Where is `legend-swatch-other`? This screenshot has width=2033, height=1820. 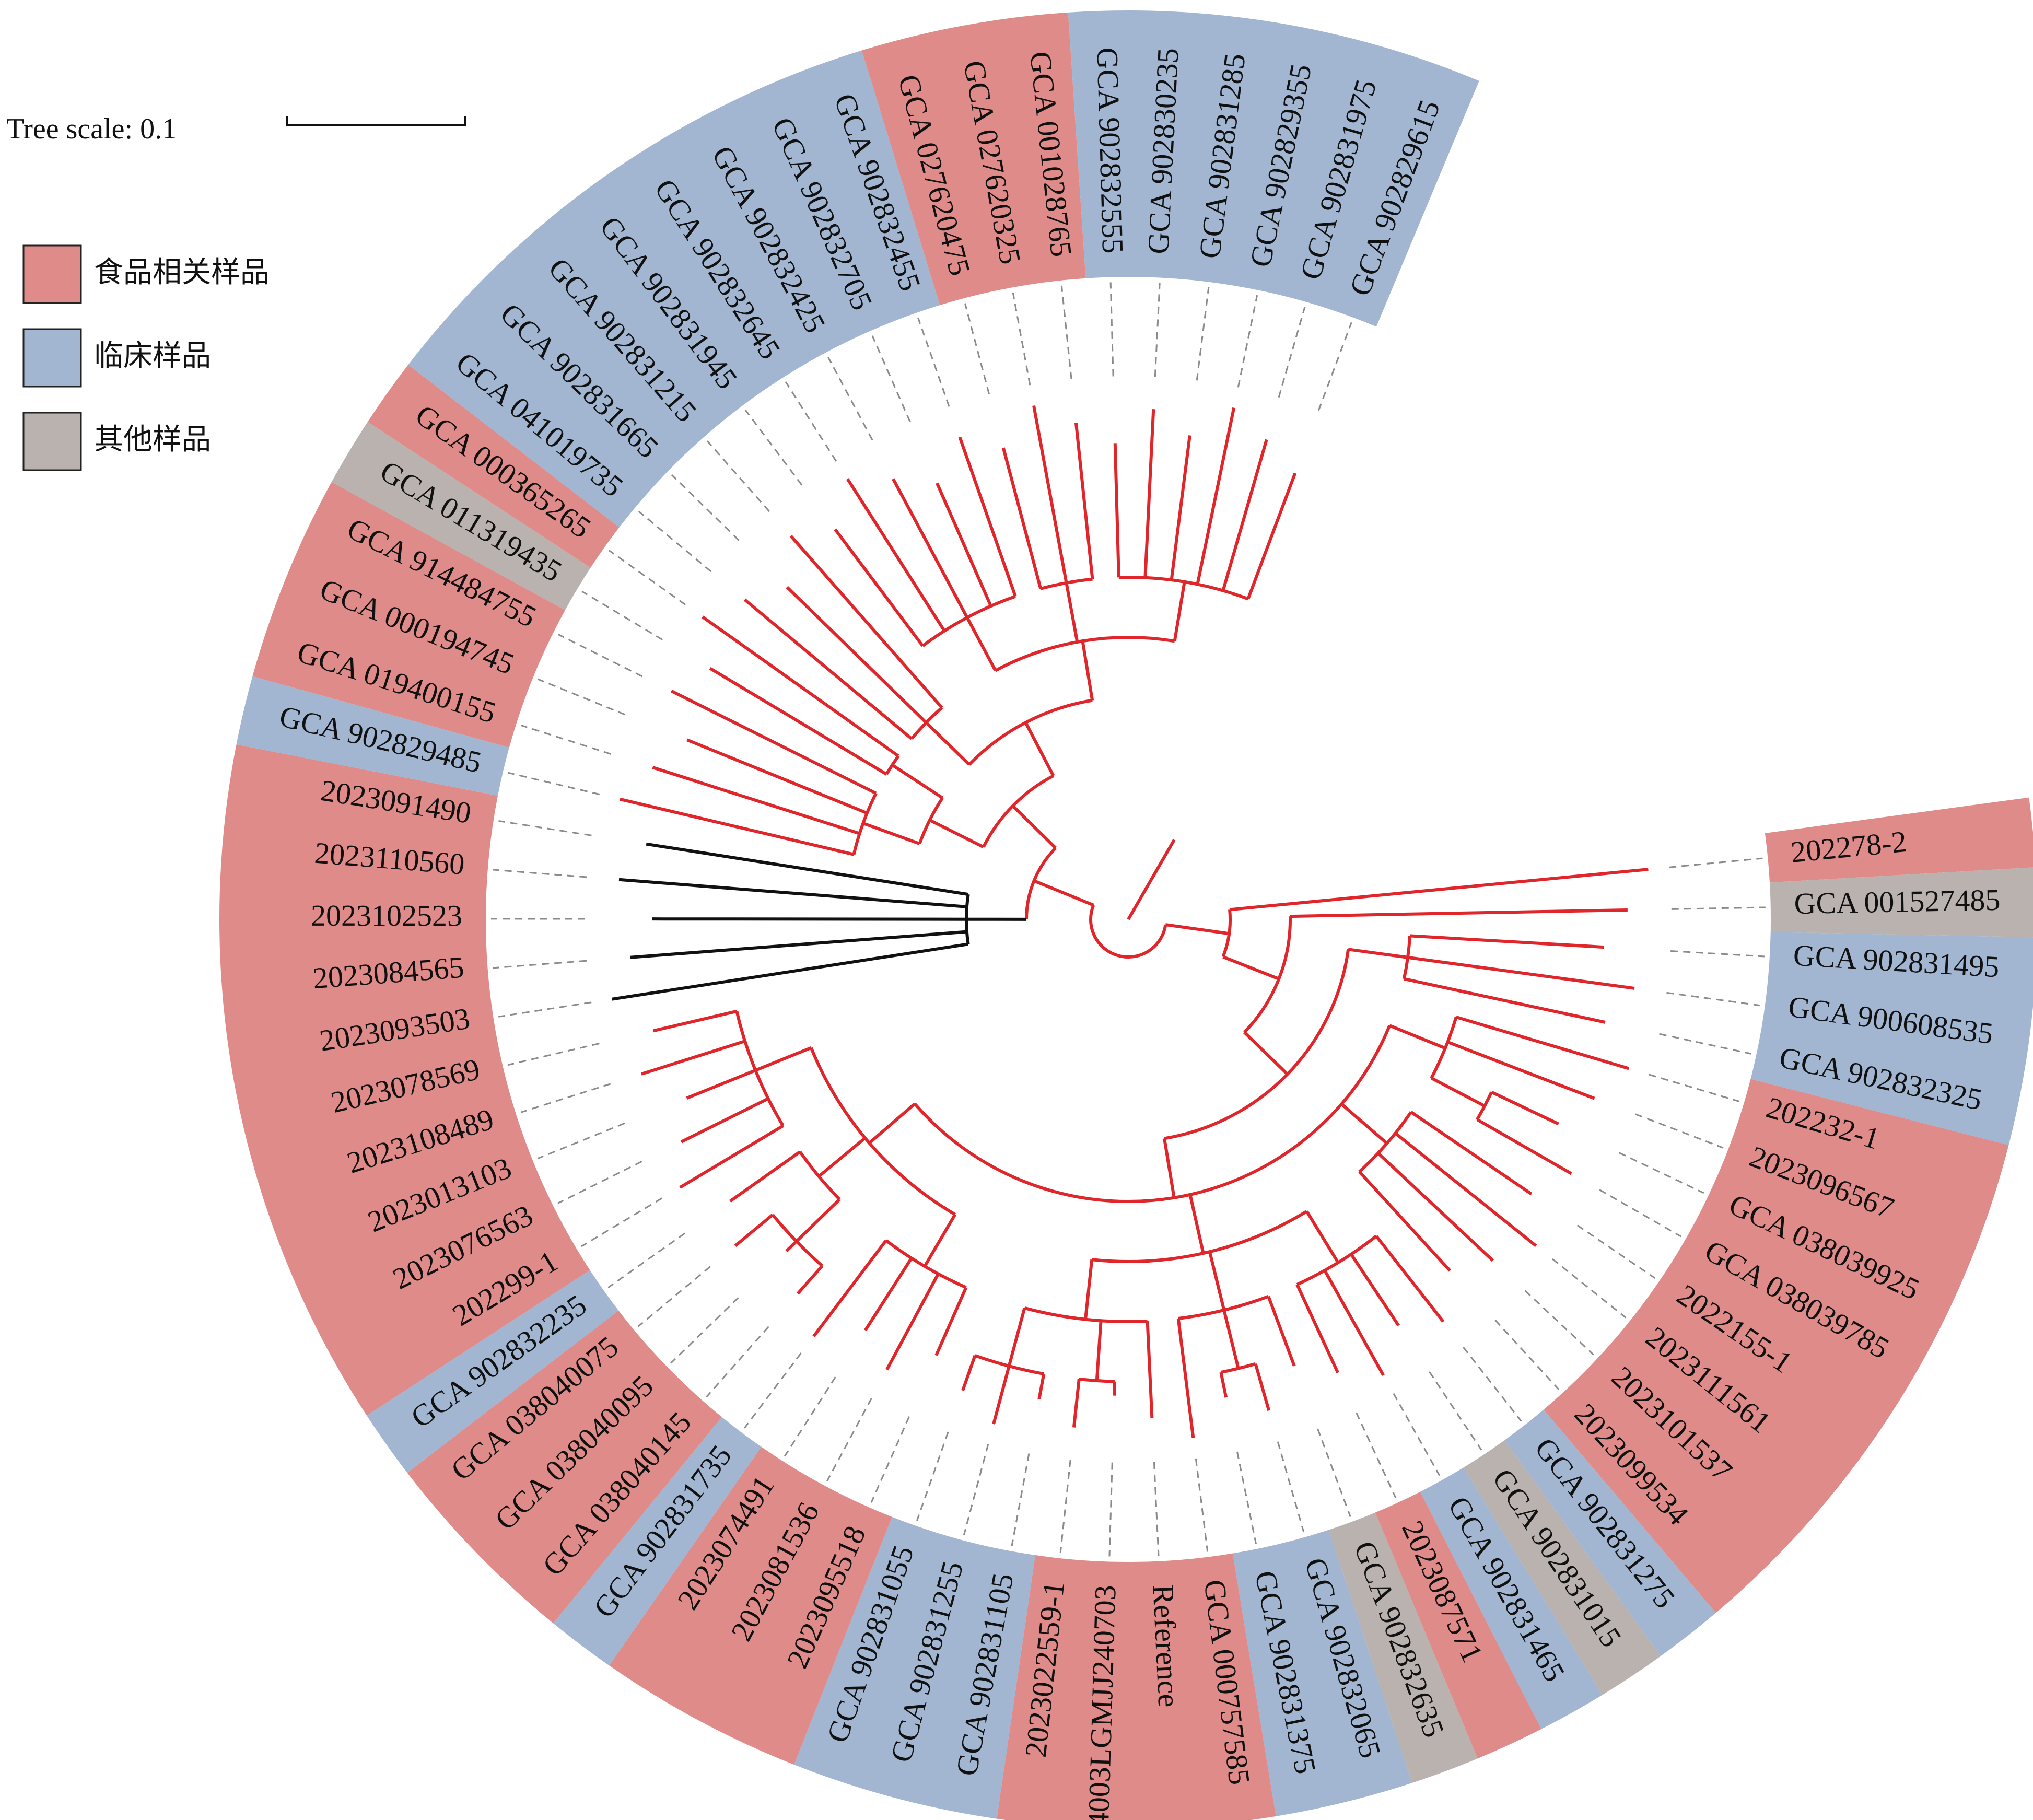 legend-swatch-other is located at coordinates (52, 441).